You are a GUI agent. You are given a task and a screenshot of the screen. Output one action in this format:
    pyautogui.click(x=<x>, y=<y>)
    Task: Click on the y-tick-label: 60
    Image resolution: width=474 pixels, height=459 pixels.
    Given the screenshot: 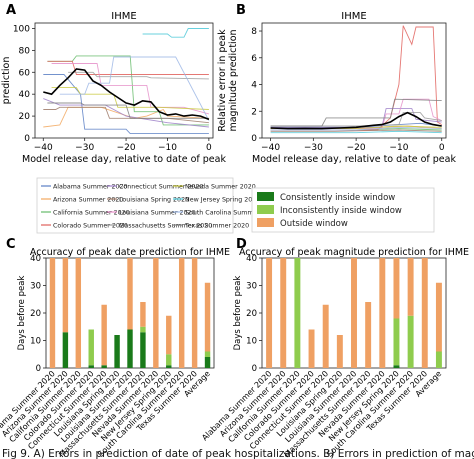 What is the action you would take?
    pyautogui.click(x=25, y=73)
    